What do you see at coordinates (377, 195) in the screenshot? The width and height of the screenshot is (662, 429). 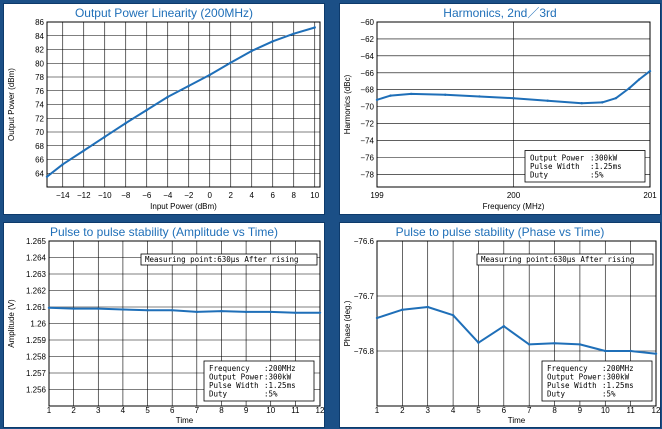 I see `x-tick-label: 199` at bounding box center [377, 195].